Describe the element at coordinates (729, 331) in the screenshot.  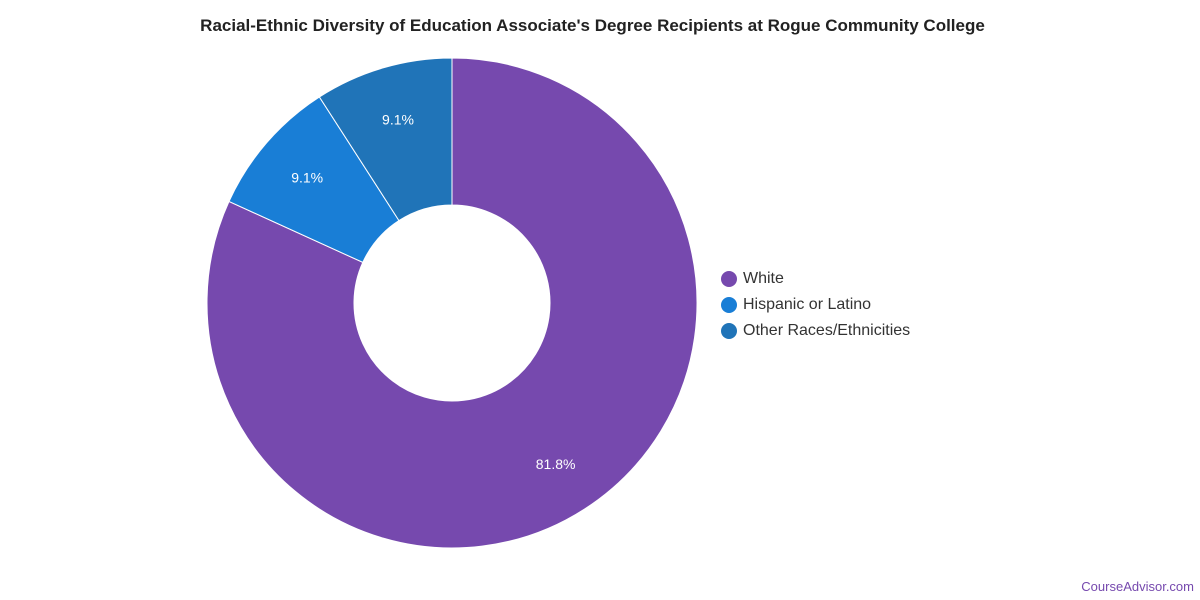
I see `legend-swatch-other-races` at that location.